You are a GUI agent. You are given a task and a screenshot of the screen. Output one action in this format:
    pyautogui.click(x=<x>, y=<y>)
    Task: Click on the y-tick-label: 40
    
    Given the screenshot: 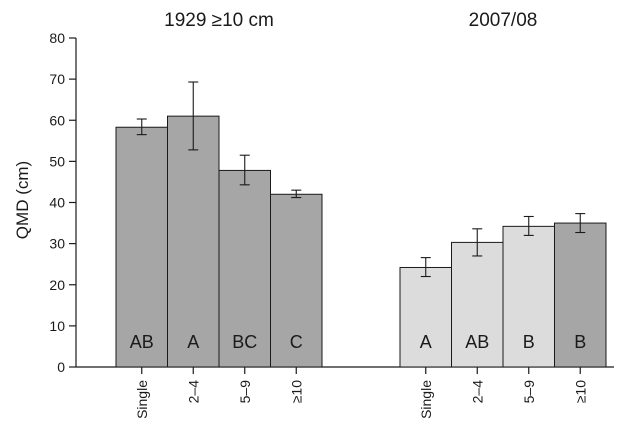 What is the action you would take?
    pyautogui.click(x=57, y=203)
    